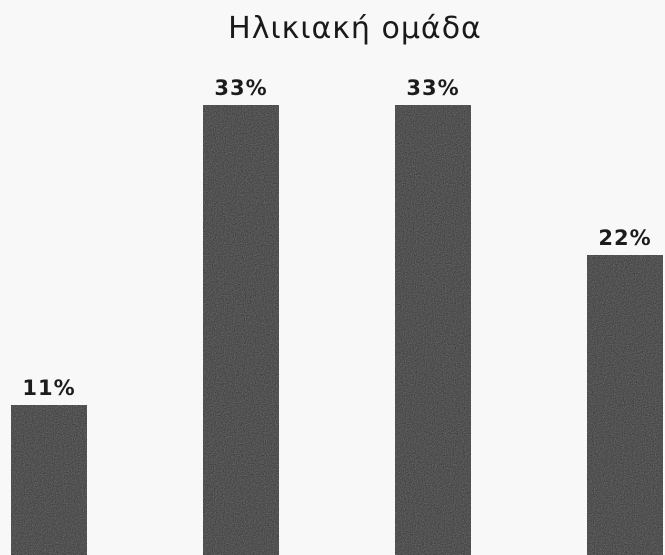  I want to click on data-label-2: 33%, so click(240, 88).